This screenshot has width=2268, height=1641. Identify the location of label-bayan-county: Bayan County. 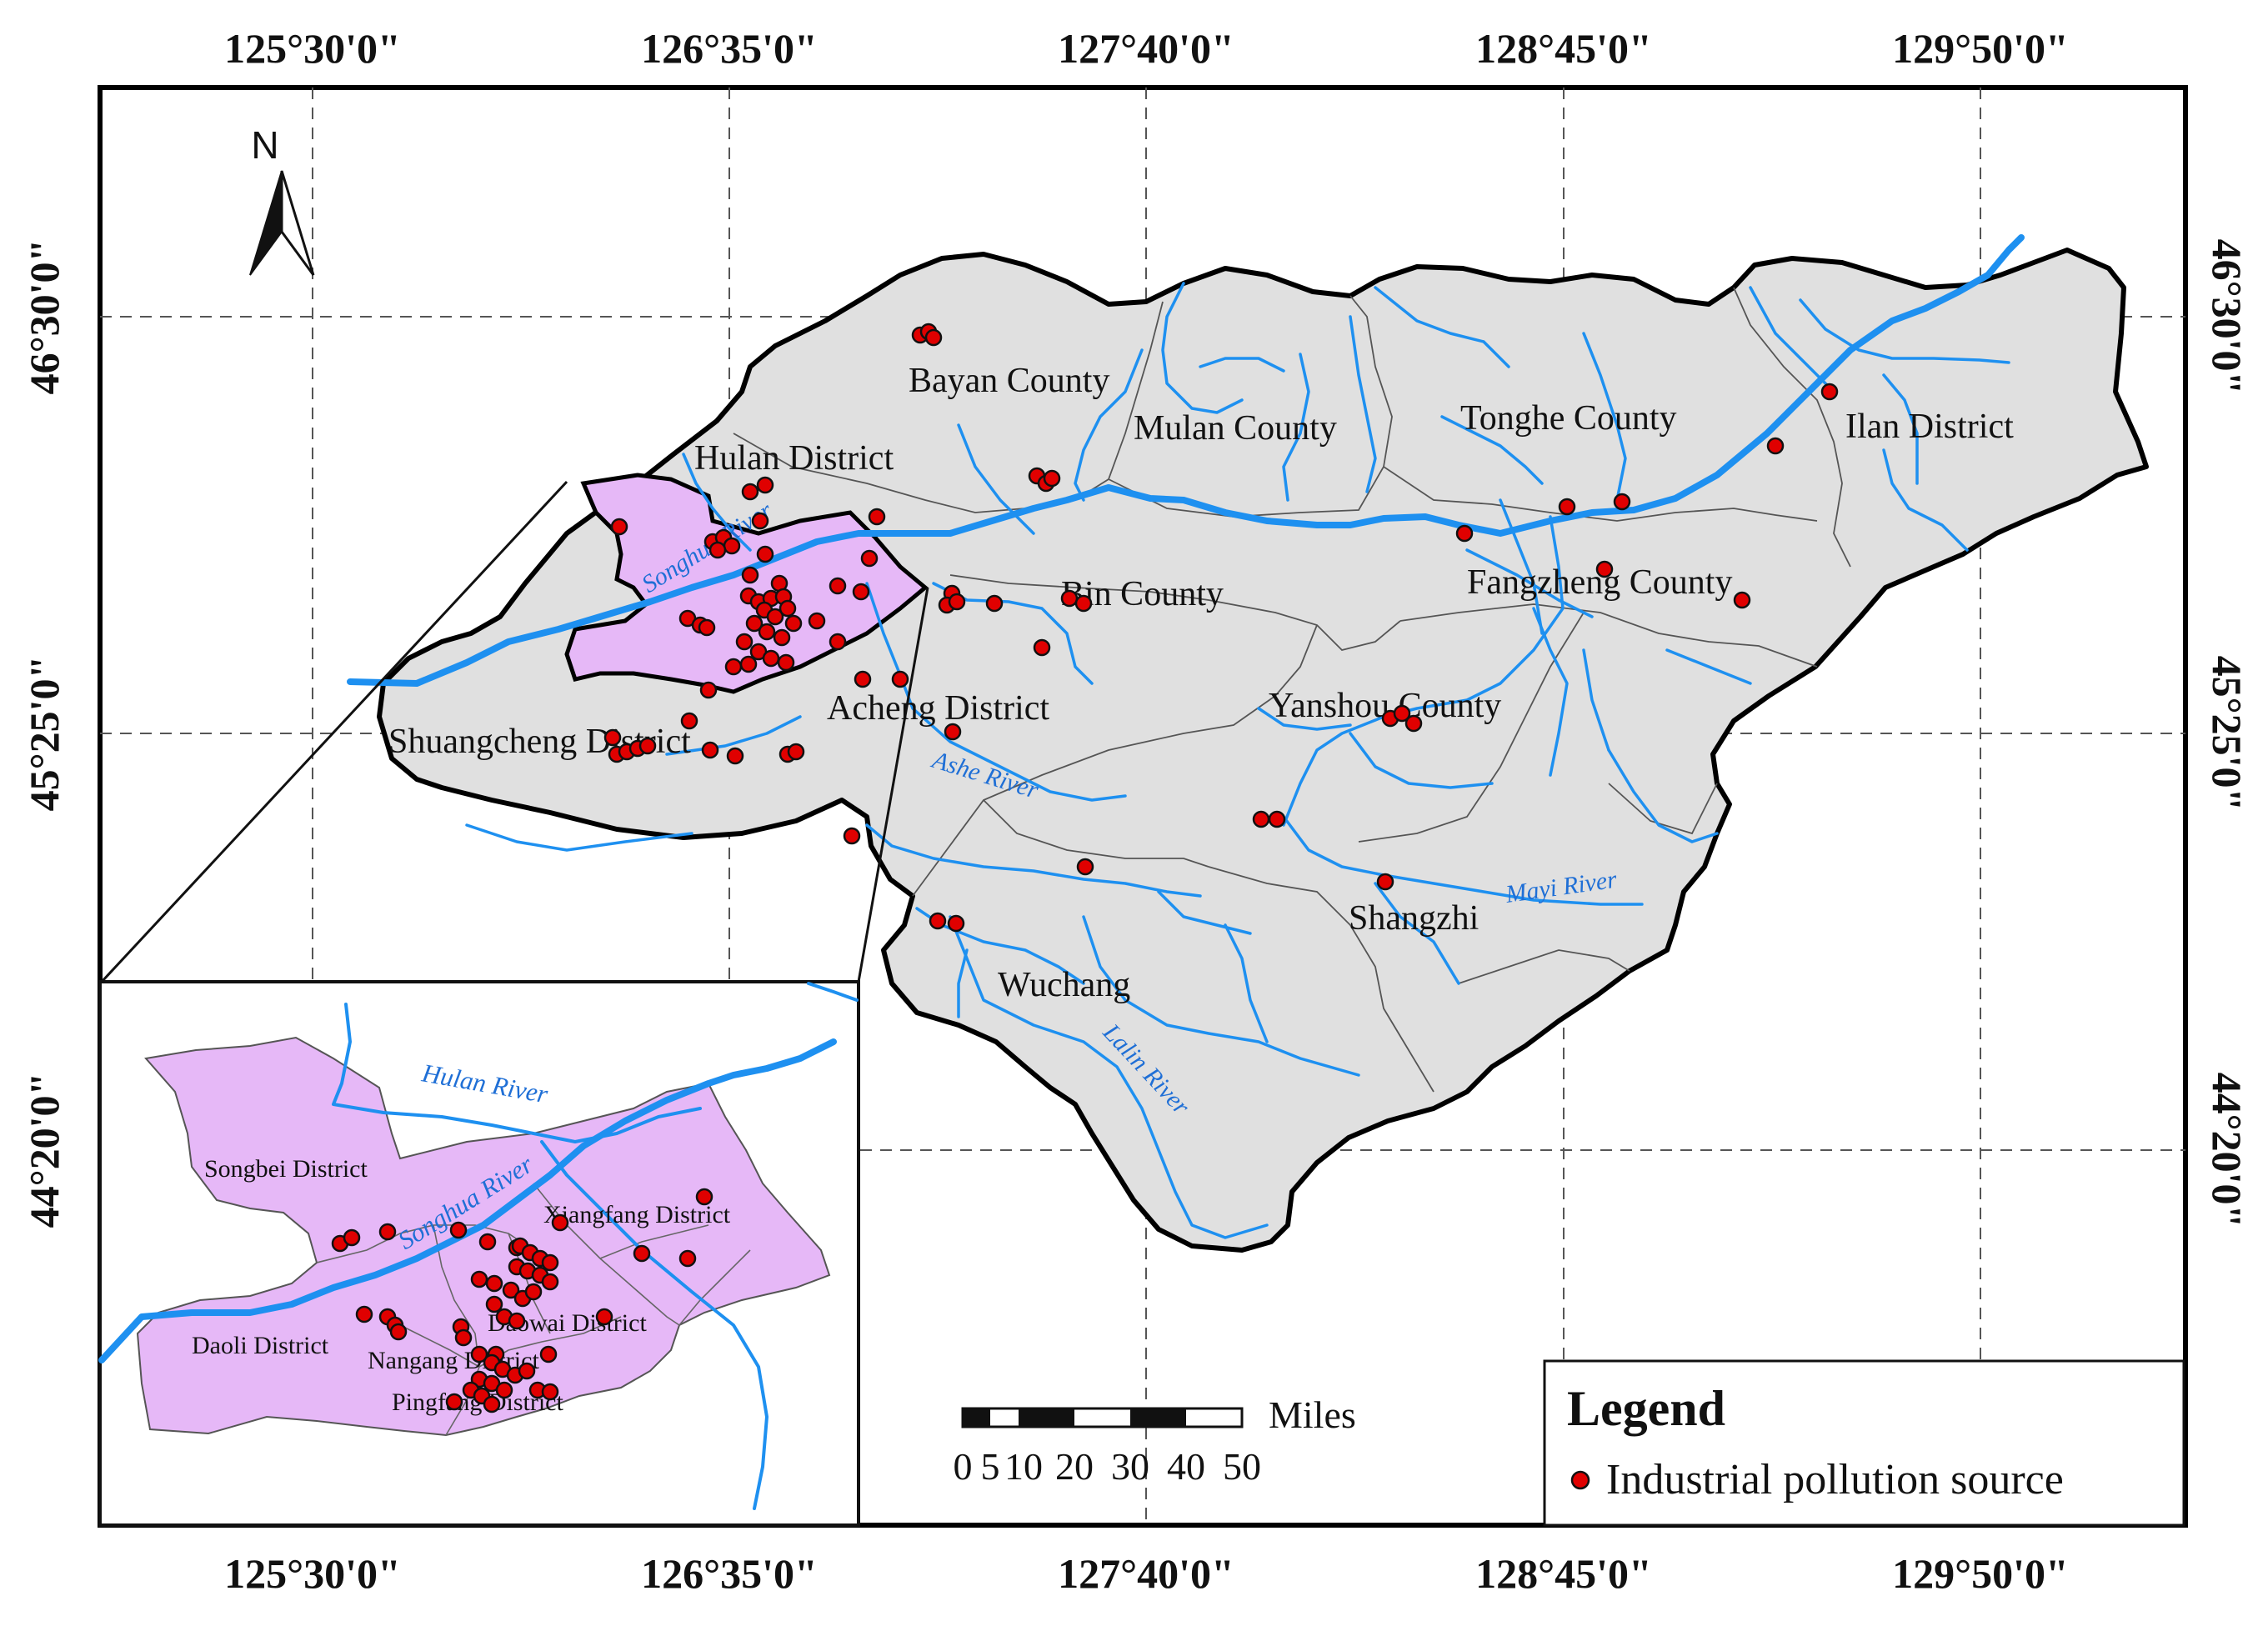
(1009, 381).